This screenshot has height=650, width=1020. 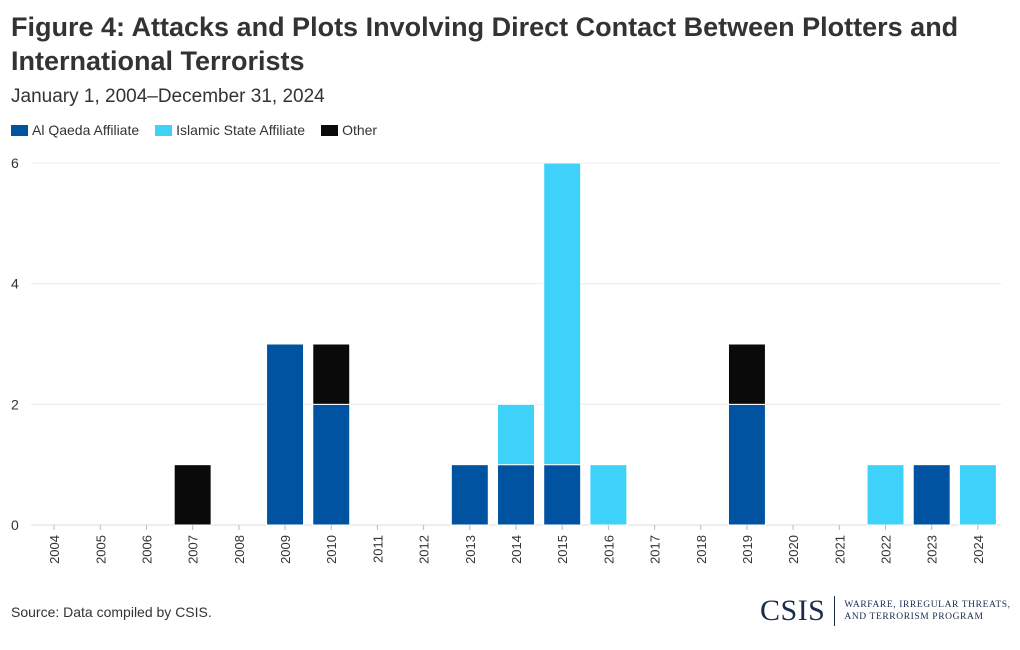 I want to click on y-tick-label: 4, so click(x=15, y=284).